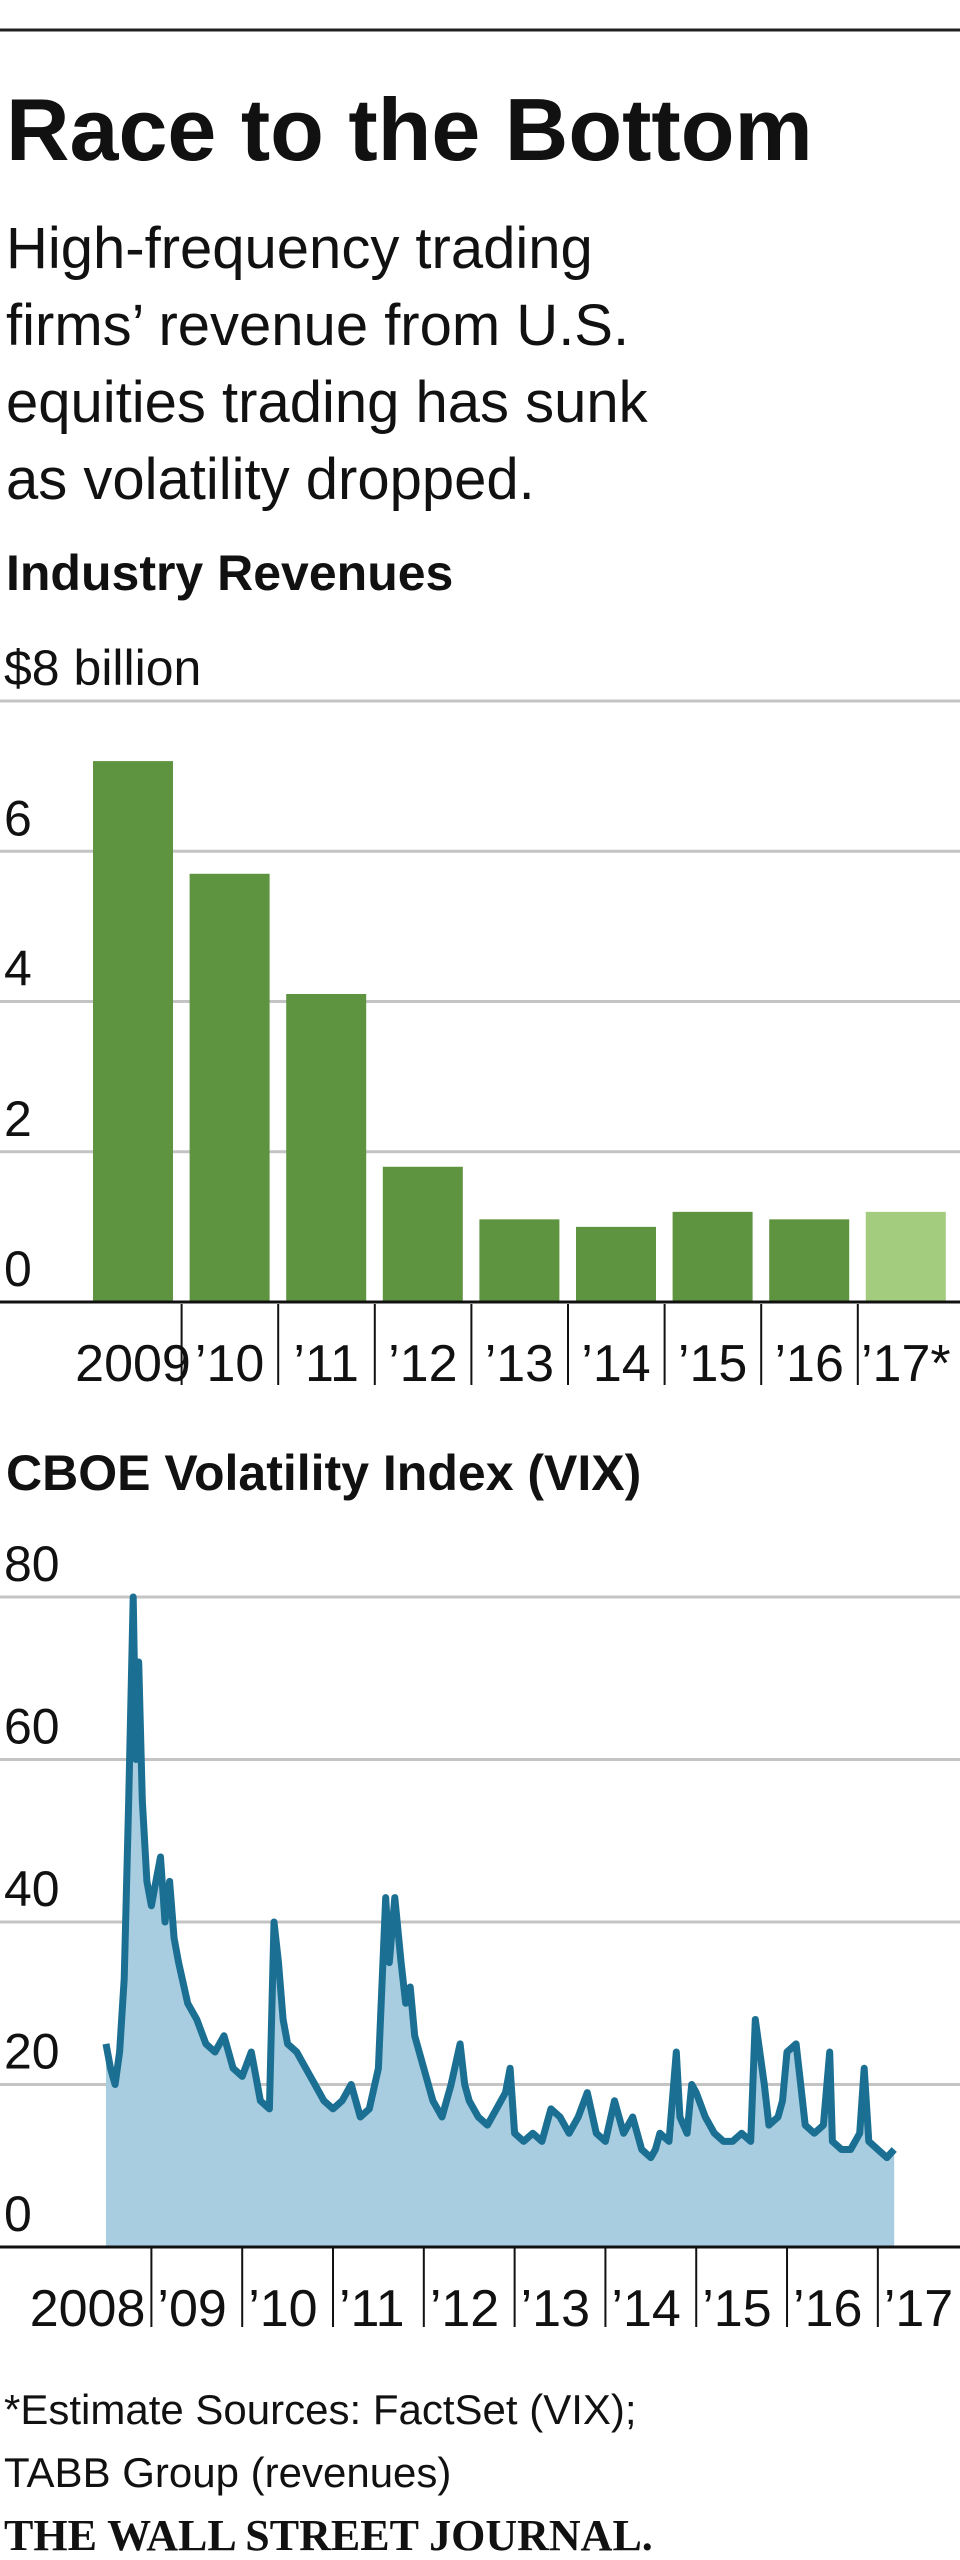 Image resolution: width=960 pixels, height=2560 pixels. I want to click on chart-title: CBOE Volatility Index (VIX), so click(323, 1473).